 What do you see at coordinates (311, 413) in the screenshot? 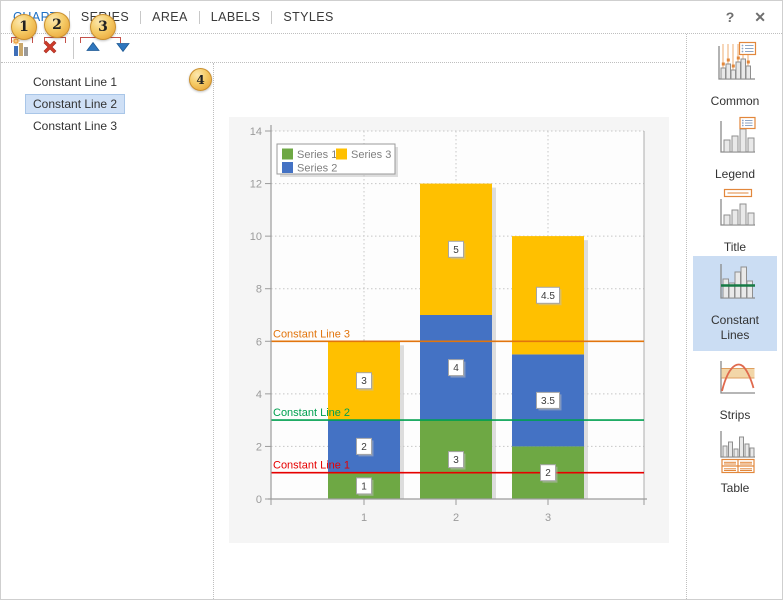
I see `constant-line-label: Constant Line 2` at bounding box center [311, 413].